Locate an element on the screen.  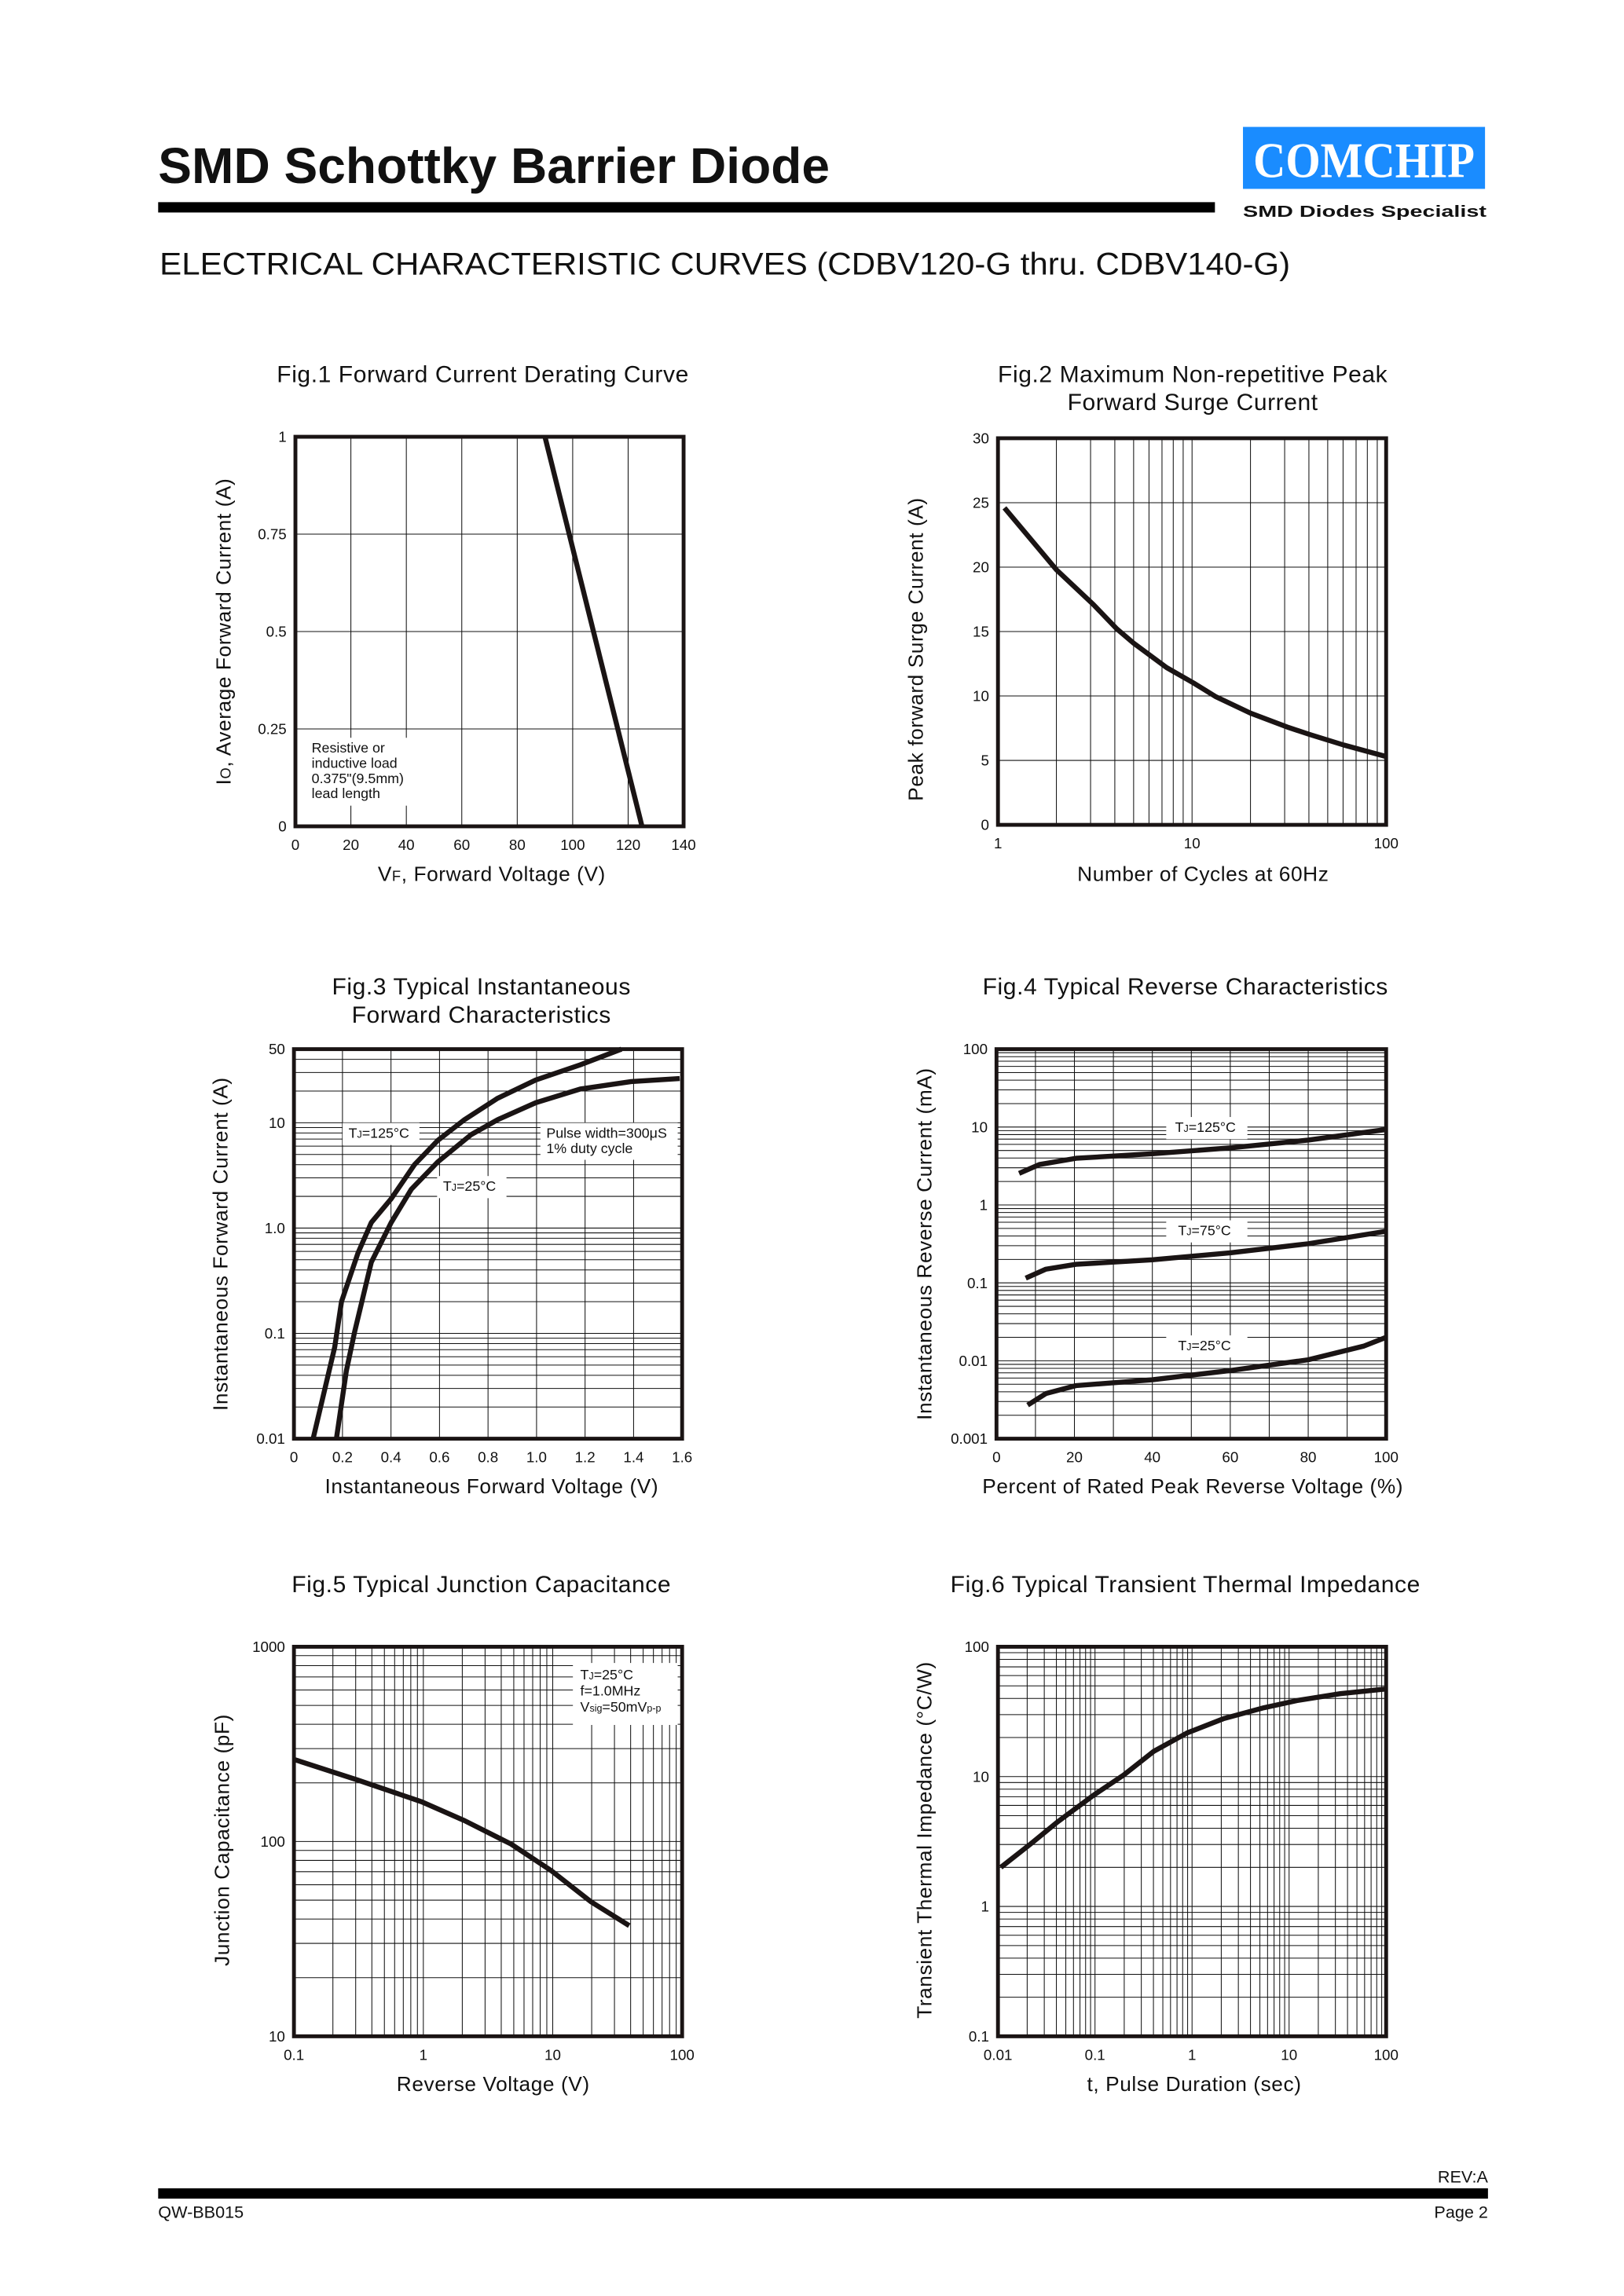
y-tick-label: 15 is located at coordinates (981, 632).